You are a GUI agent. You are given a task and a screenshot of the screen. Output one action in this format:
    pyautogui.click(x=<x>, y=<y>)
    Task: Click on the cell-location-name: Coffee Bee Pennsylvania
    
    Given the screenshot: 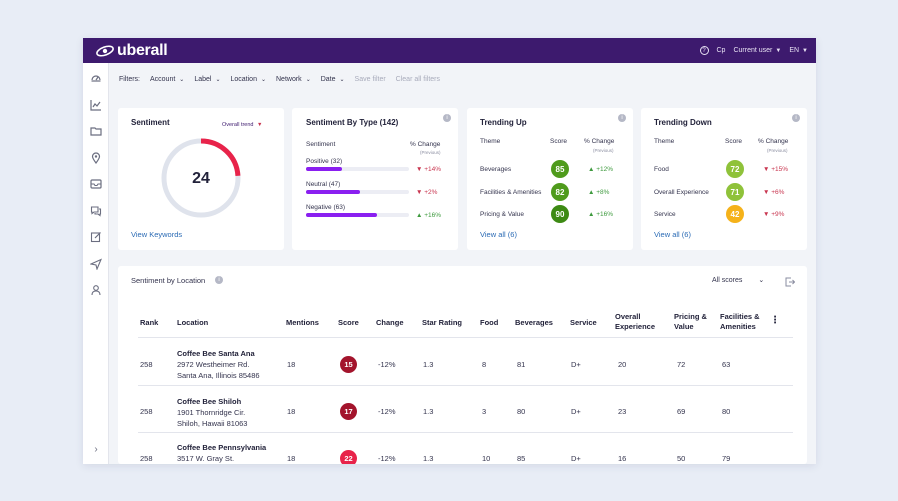 What is the action you would take?
    pyautogui.click(x=222, y=447)
    